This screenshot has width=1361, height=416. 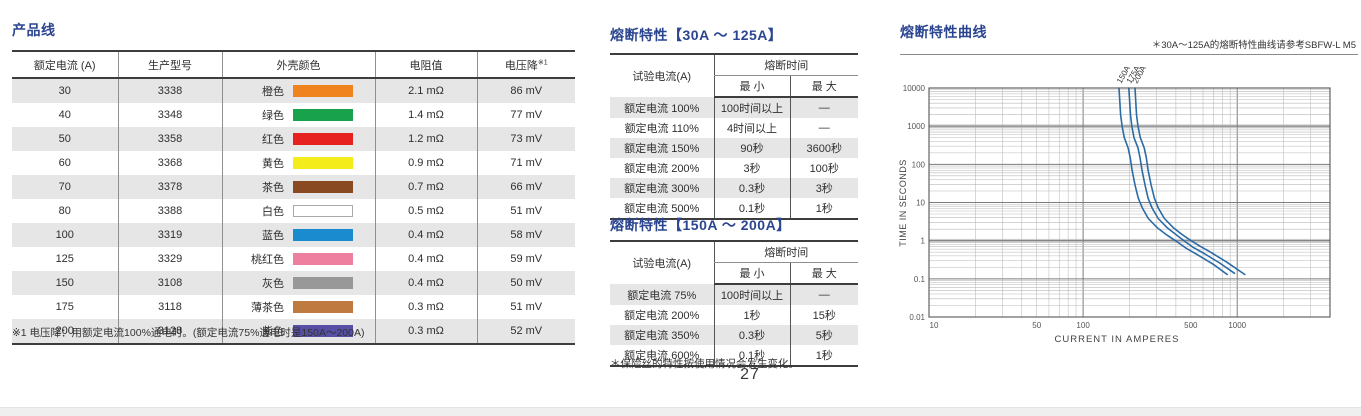 What do you see at coordinates (662, 75) in the screenshot?
I see `col-header-test-current: 试验电流(A)` at bounding box center [662, 75].